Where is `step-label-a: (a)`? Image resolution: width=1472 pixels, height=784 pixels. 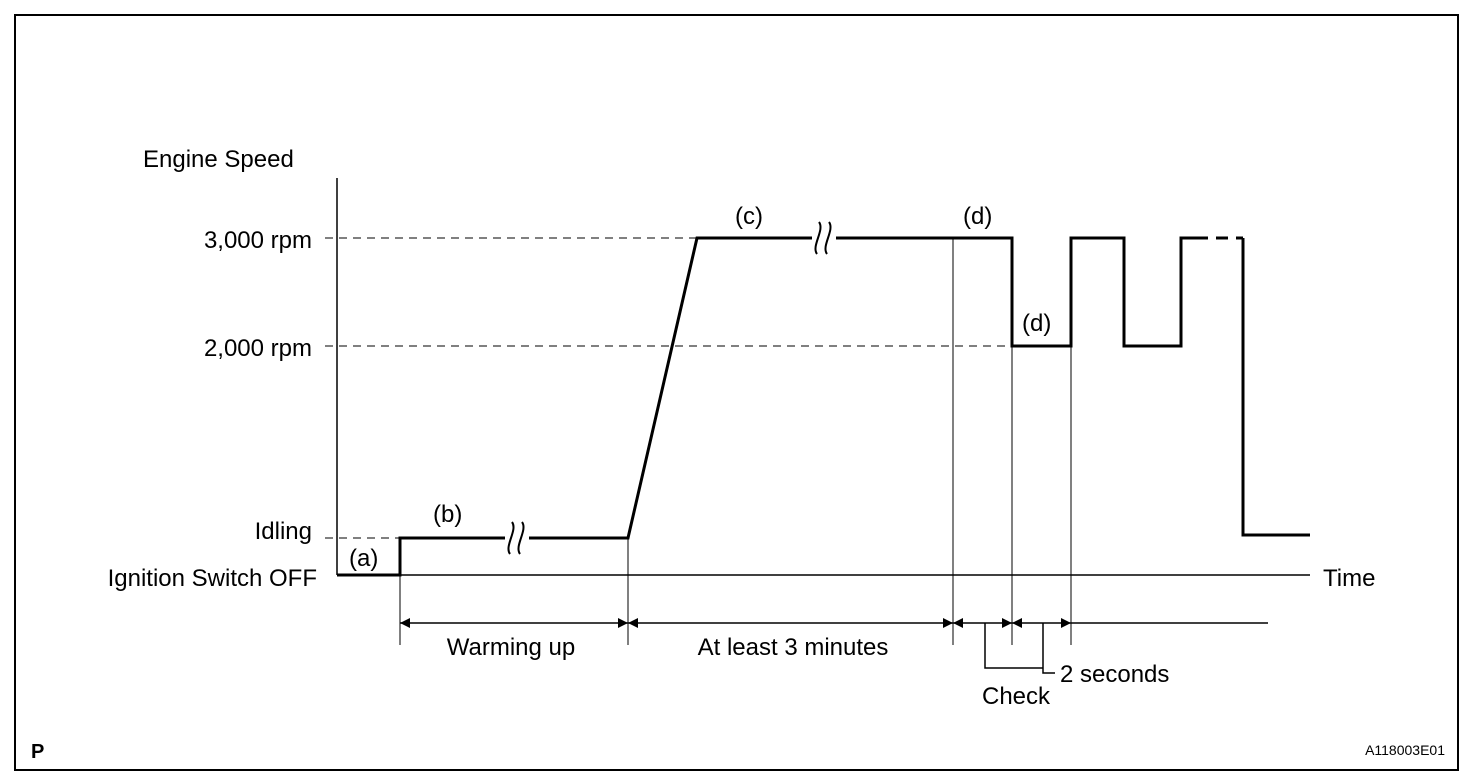 step-label-a: (a) is located at coordinates (363, 558).